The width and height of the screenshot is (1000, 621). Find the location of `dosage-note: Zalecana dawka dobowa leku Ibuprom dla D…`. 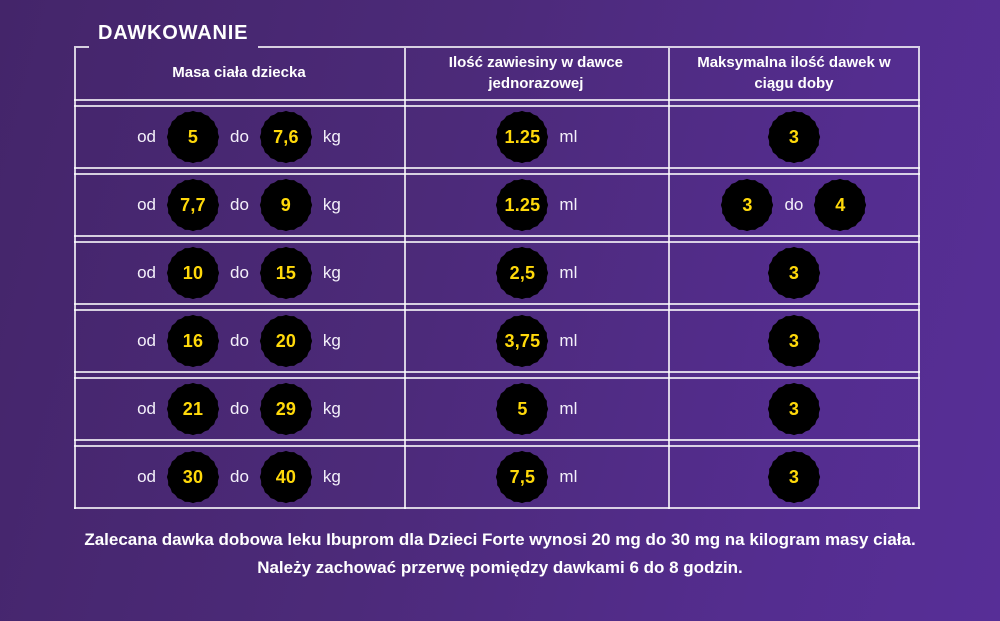

dosage-note: Zalecana dawka dobowa leku Ibuprom dla D… is located at coordinates (500, 554).